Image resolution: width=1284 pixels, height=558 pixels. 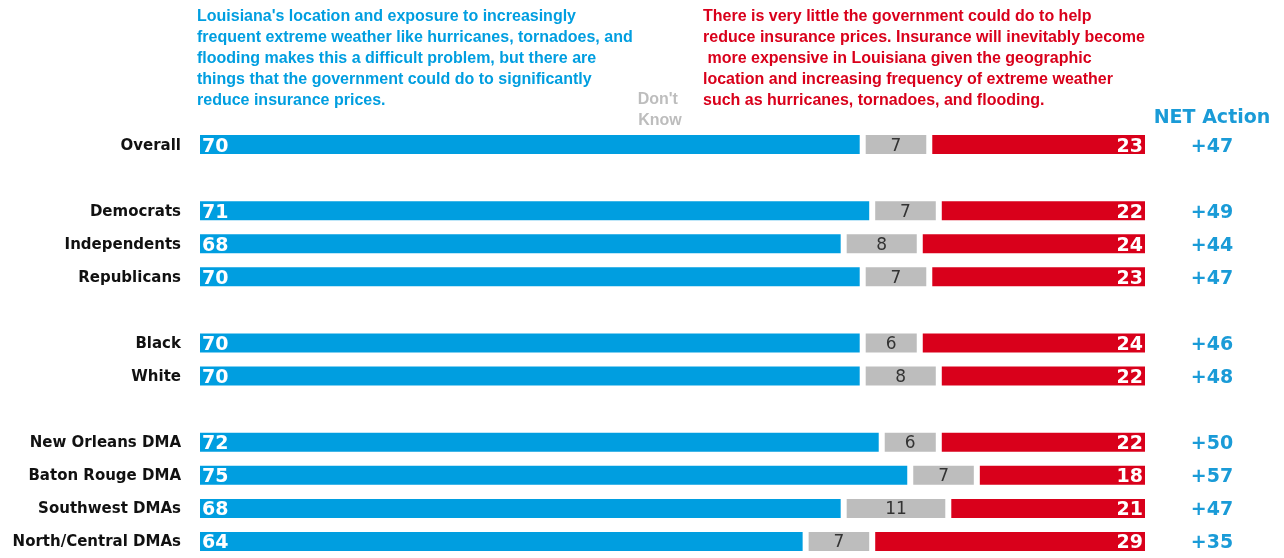 What do you see at coordinates (417, 57) in the screenshot?
I see `series-label: Louisiana's location and exposure to increasingly frequent extreme weather like hurricanes, tornadoes, and flooding makes this a difficult problem, but there are things that the government could do to significantly reduce insurance prices.` at bounding box center [417, 57].